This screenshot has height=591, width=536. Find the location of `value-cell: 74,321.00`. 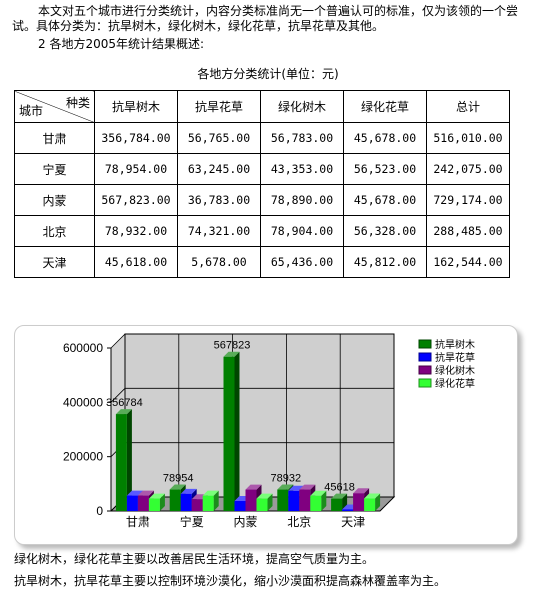

value-cell: 74,321.00 is located at coordinates (219, 231).